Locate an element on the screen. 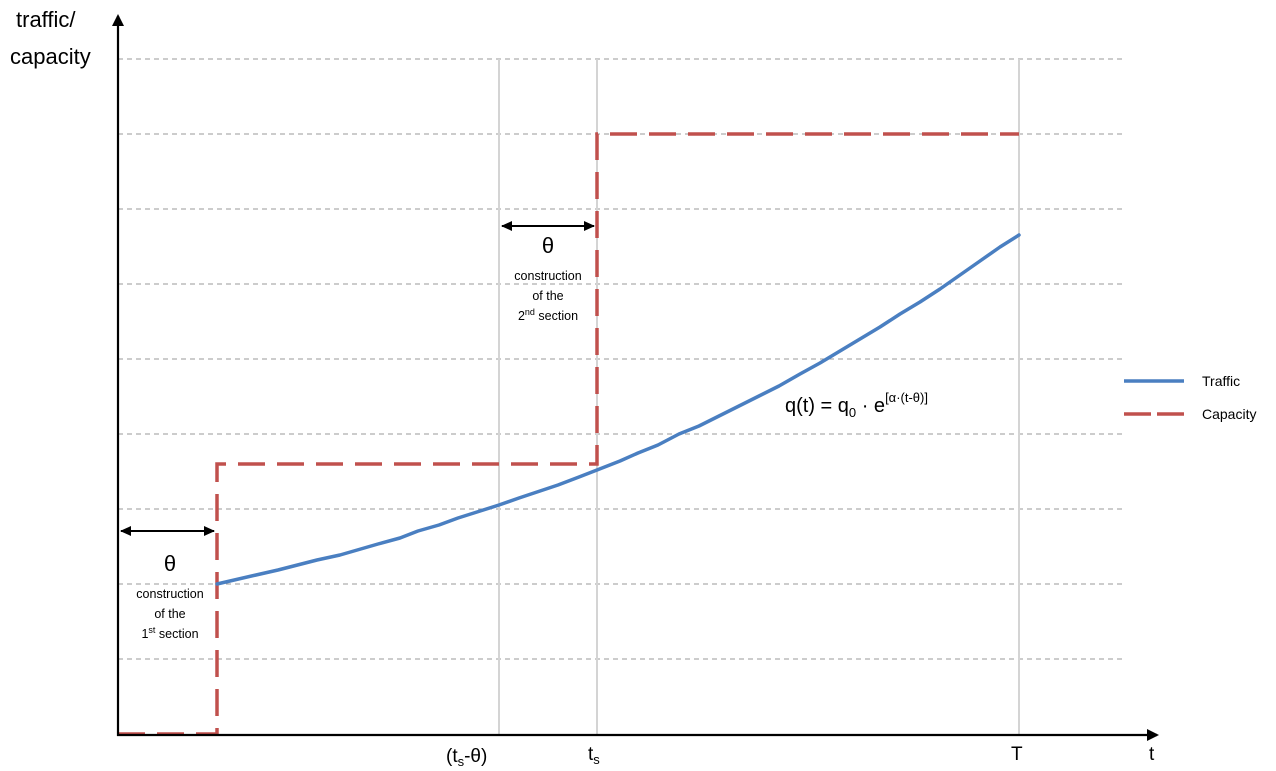 This screenshot has width=1276, height=771. traffic-formula: q(t) = q0 · e[α·(t-θ)] is located at coordinates (856, 405).